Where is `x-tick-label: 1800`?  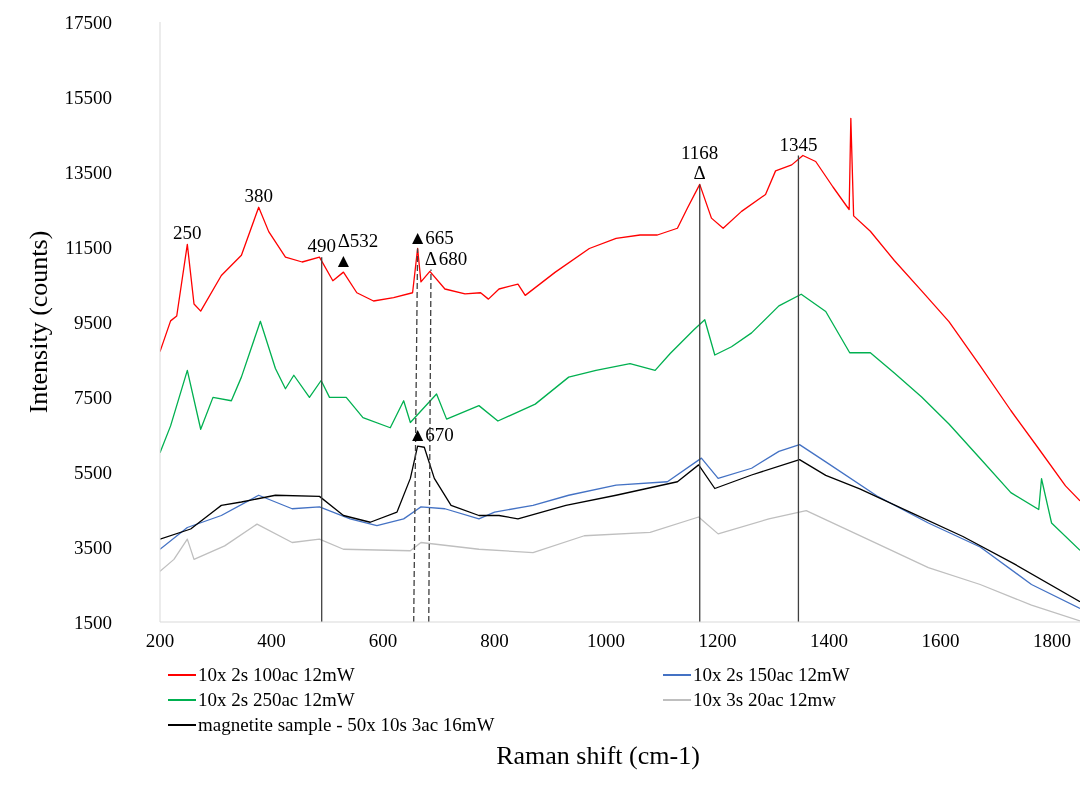 x-tick-label: 1800 is located at coordinates (1052, 641).